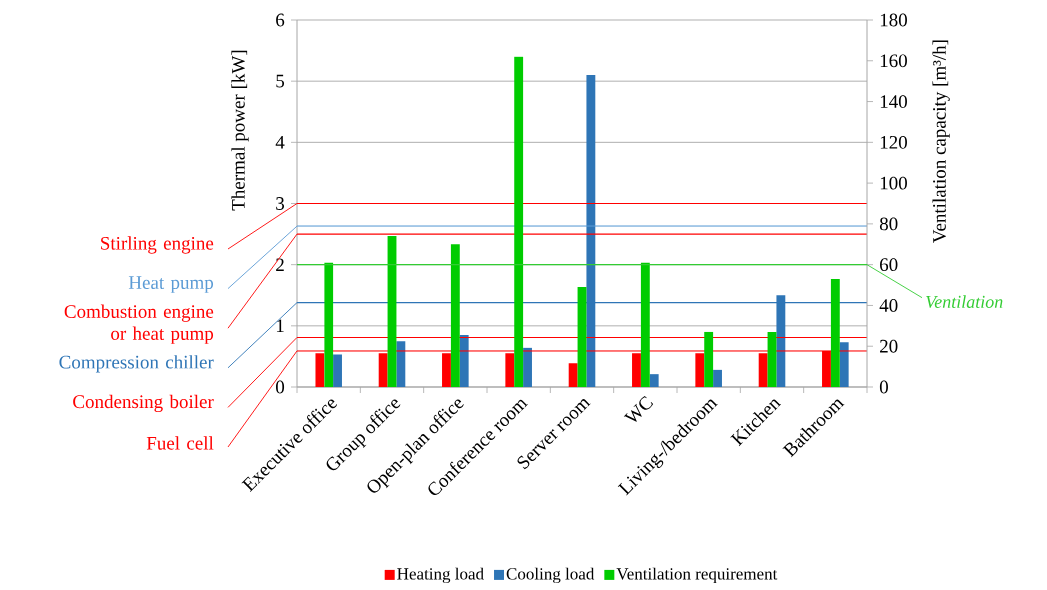  I want to click on y-tick-label: 1, so click(280, 326).